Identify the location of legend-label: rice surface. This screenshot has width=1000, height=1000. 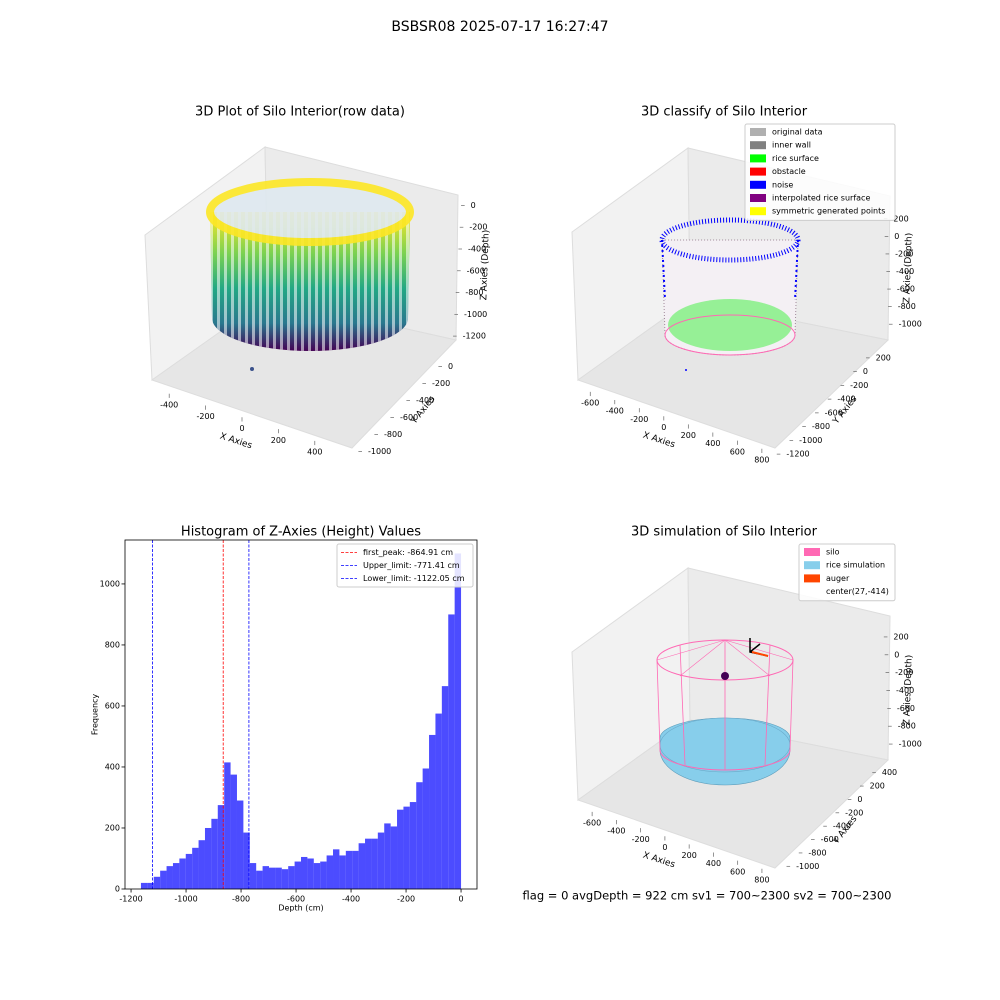
(795, 158).